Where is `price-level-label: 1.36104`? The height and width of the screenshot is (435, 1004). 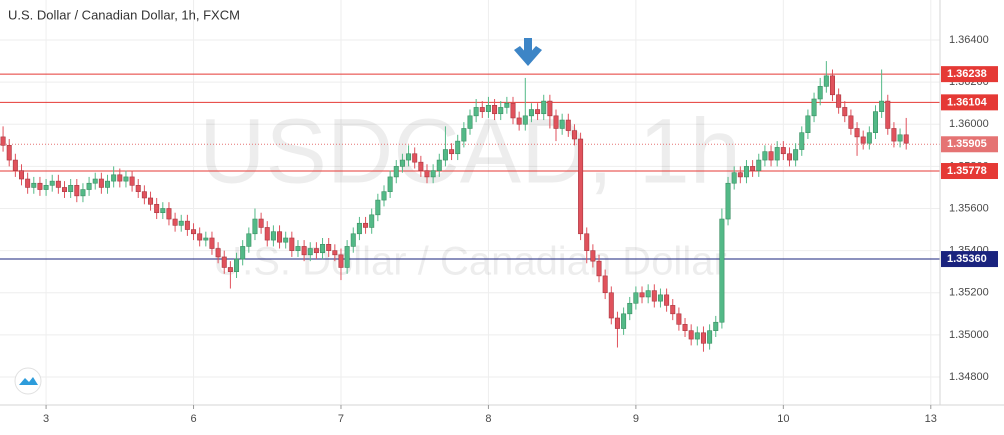
price-level-label: 1.36104 is located at coordinates (967, 102).